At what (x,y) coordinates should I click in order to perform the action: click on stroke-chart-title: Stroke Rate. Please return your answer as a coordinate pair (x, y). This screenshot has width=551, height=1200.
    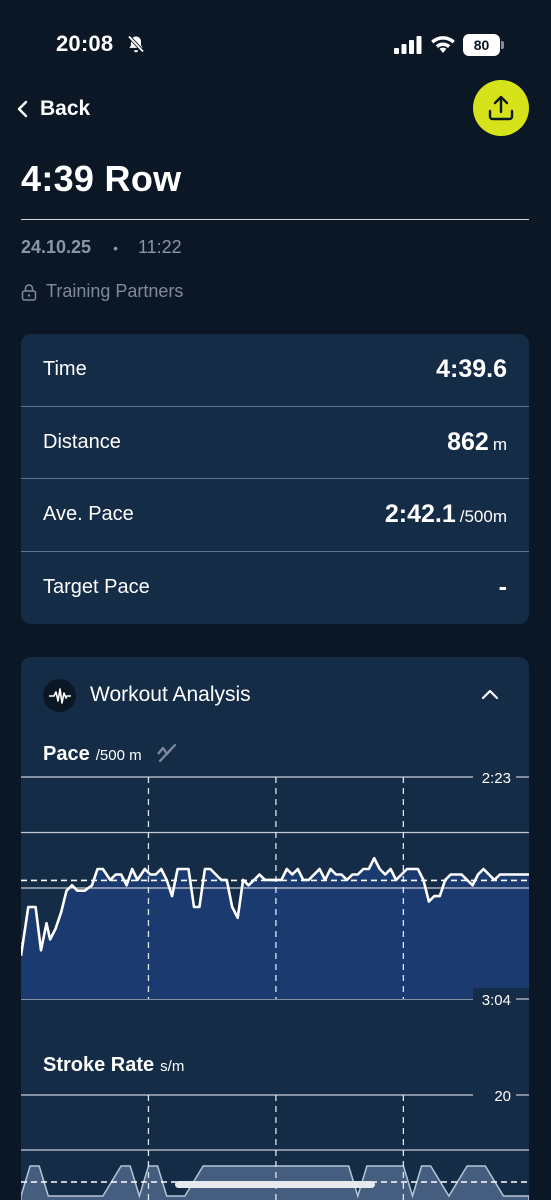
    Looking at the image, I should click on (99, 1065).